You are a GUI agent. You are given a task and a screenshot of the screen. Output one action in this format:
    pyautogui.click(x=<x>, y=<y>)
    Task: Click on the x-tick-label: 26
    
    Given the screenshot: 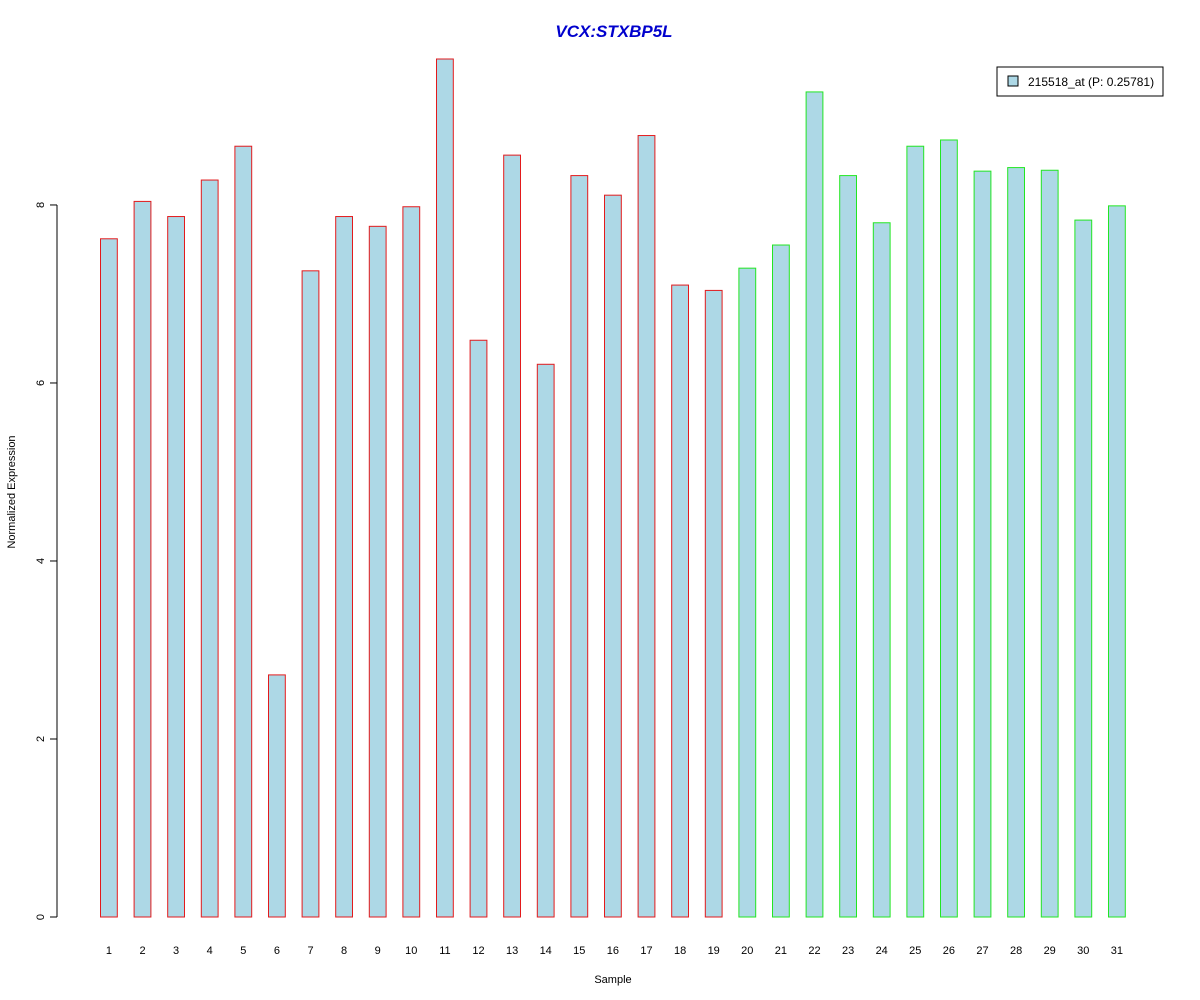 What is the action you would take?
    pyautogui.click(x=949, y=951)
    